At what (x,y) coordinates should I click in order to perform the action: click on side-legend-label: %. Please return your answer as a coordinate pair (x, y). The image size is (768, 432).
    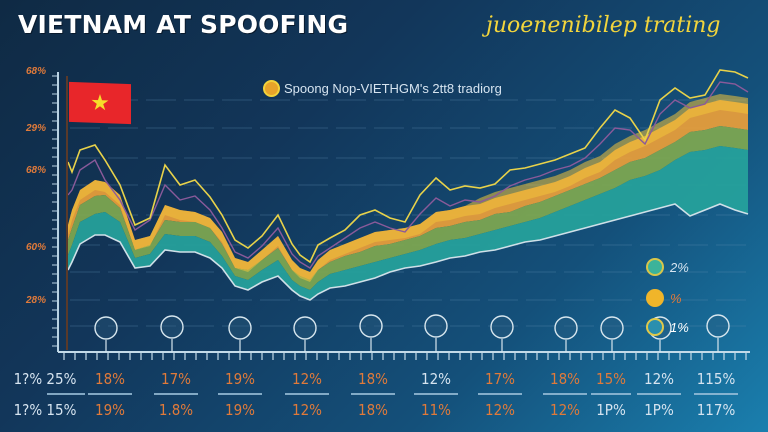
    Looking at the image, I should click on (676, 298).